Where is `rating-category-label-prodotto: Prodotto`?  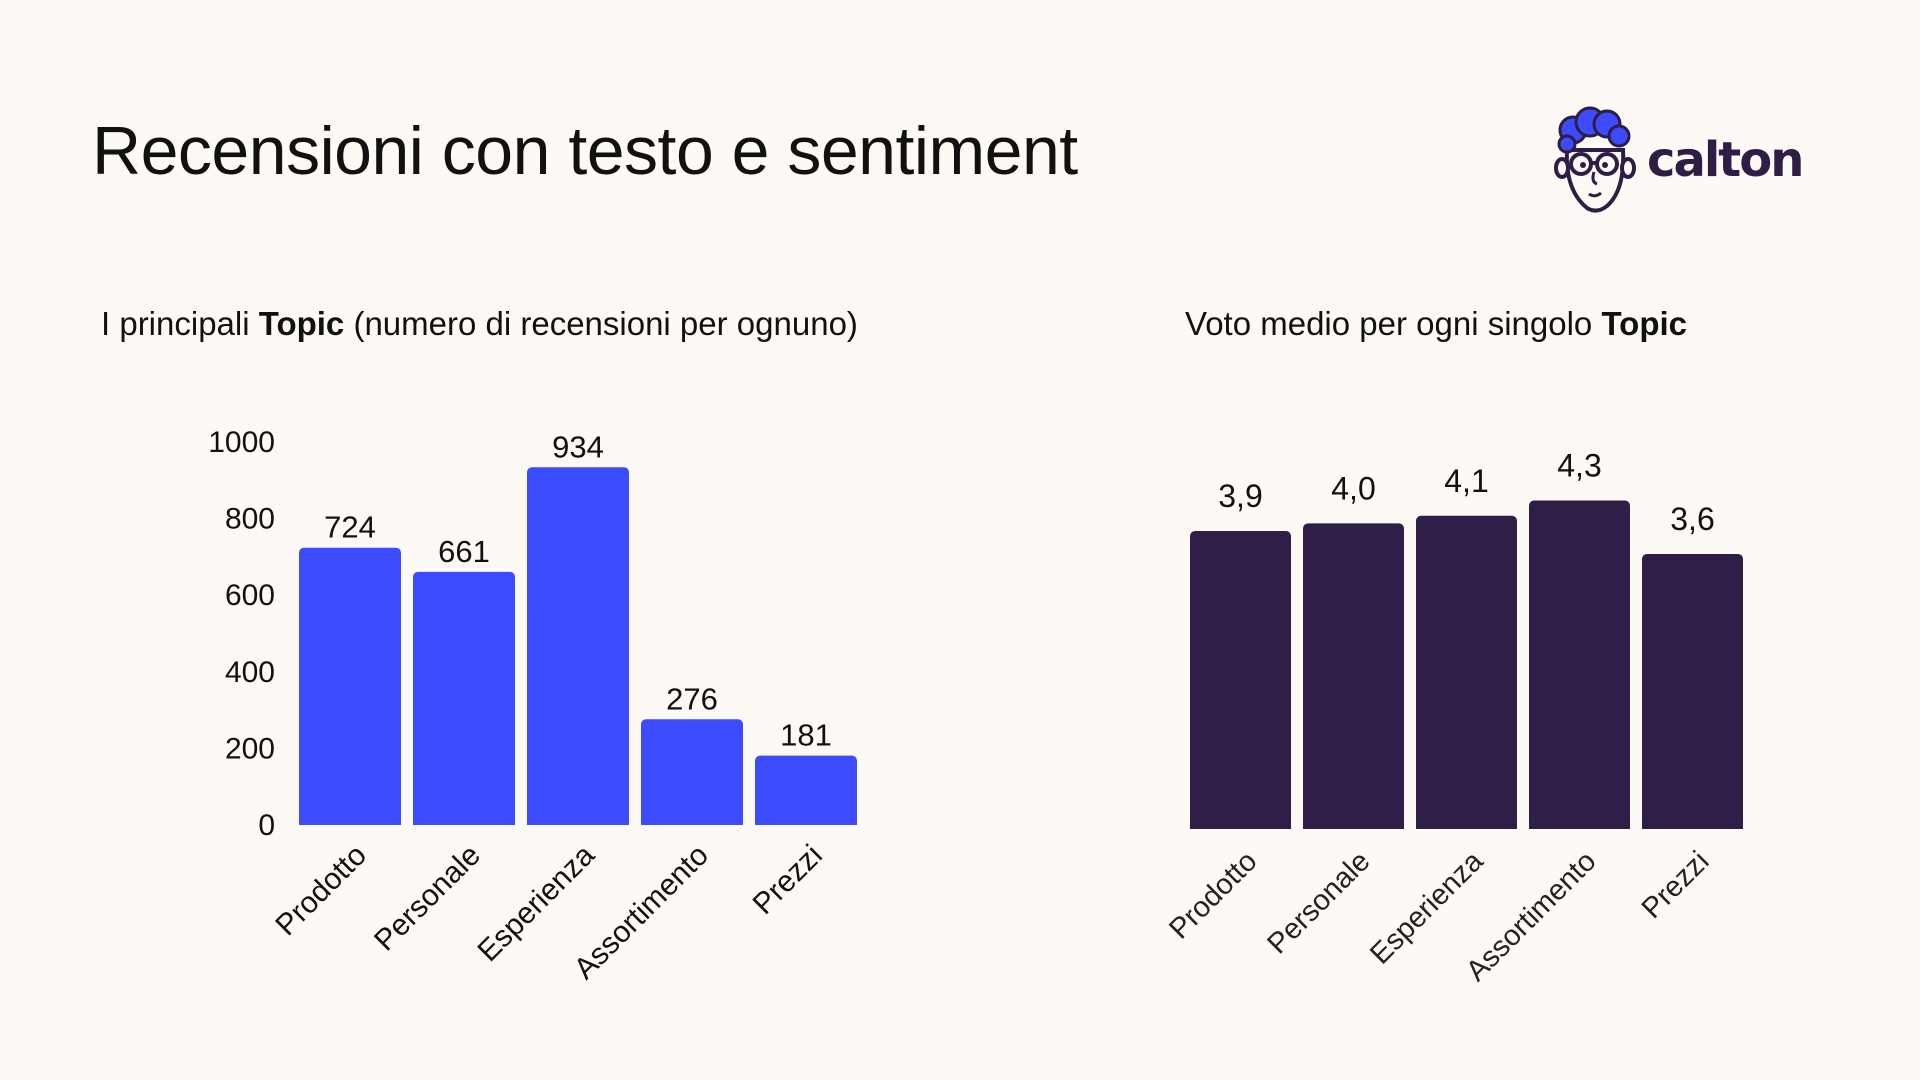 rating-category-label-prodotto: Prodotto is located at coordinates (1213, 895).